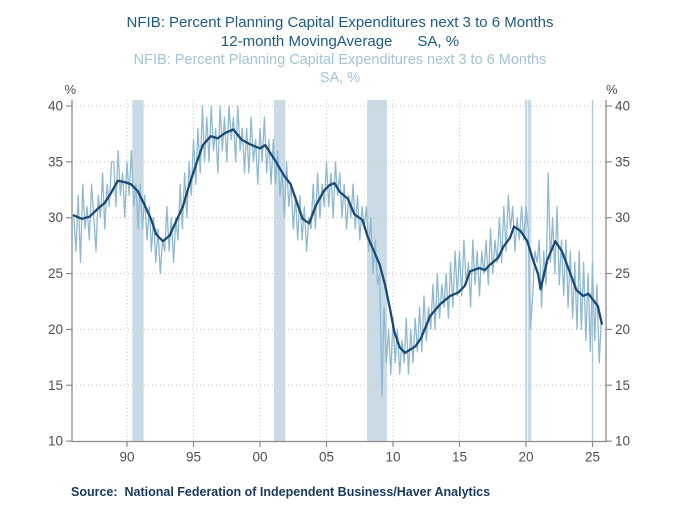  What do you see at coordinates (340, 41) in the screenshot?
I see `chart-title-line2: 12-month MovingAverage SA, %` at bounding box center [340, 41].